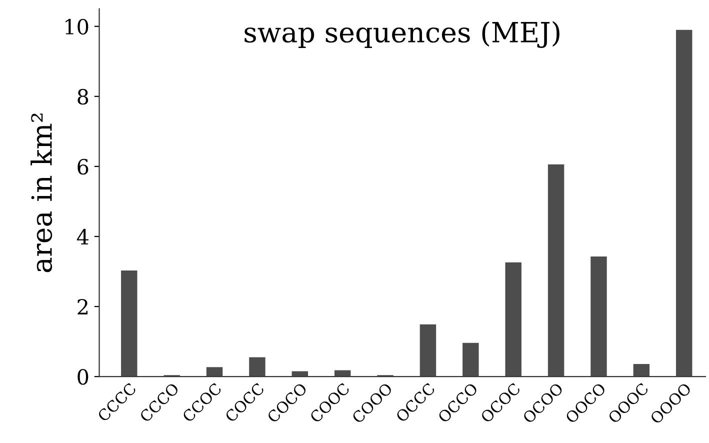 The height and width of the screenshot is (443, 709). I want to click on y-tick-label: 8, so click(83, 96).